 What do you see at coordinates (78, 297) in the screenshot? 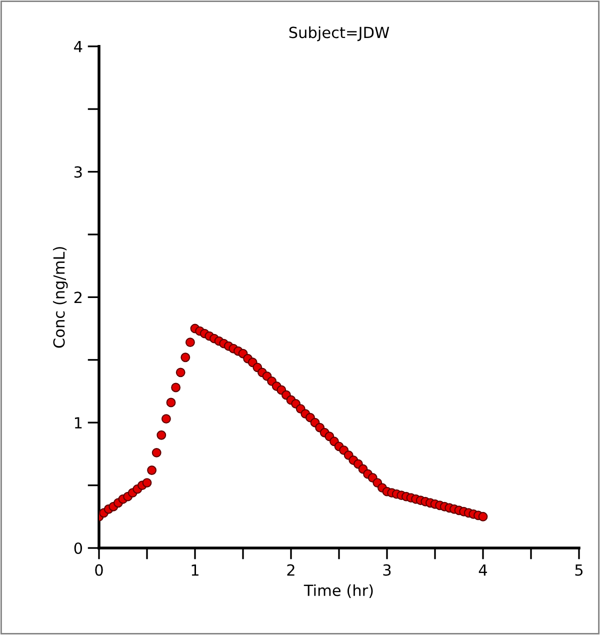
I see `y-tick-label: 2` at bounding box center [78, 297].